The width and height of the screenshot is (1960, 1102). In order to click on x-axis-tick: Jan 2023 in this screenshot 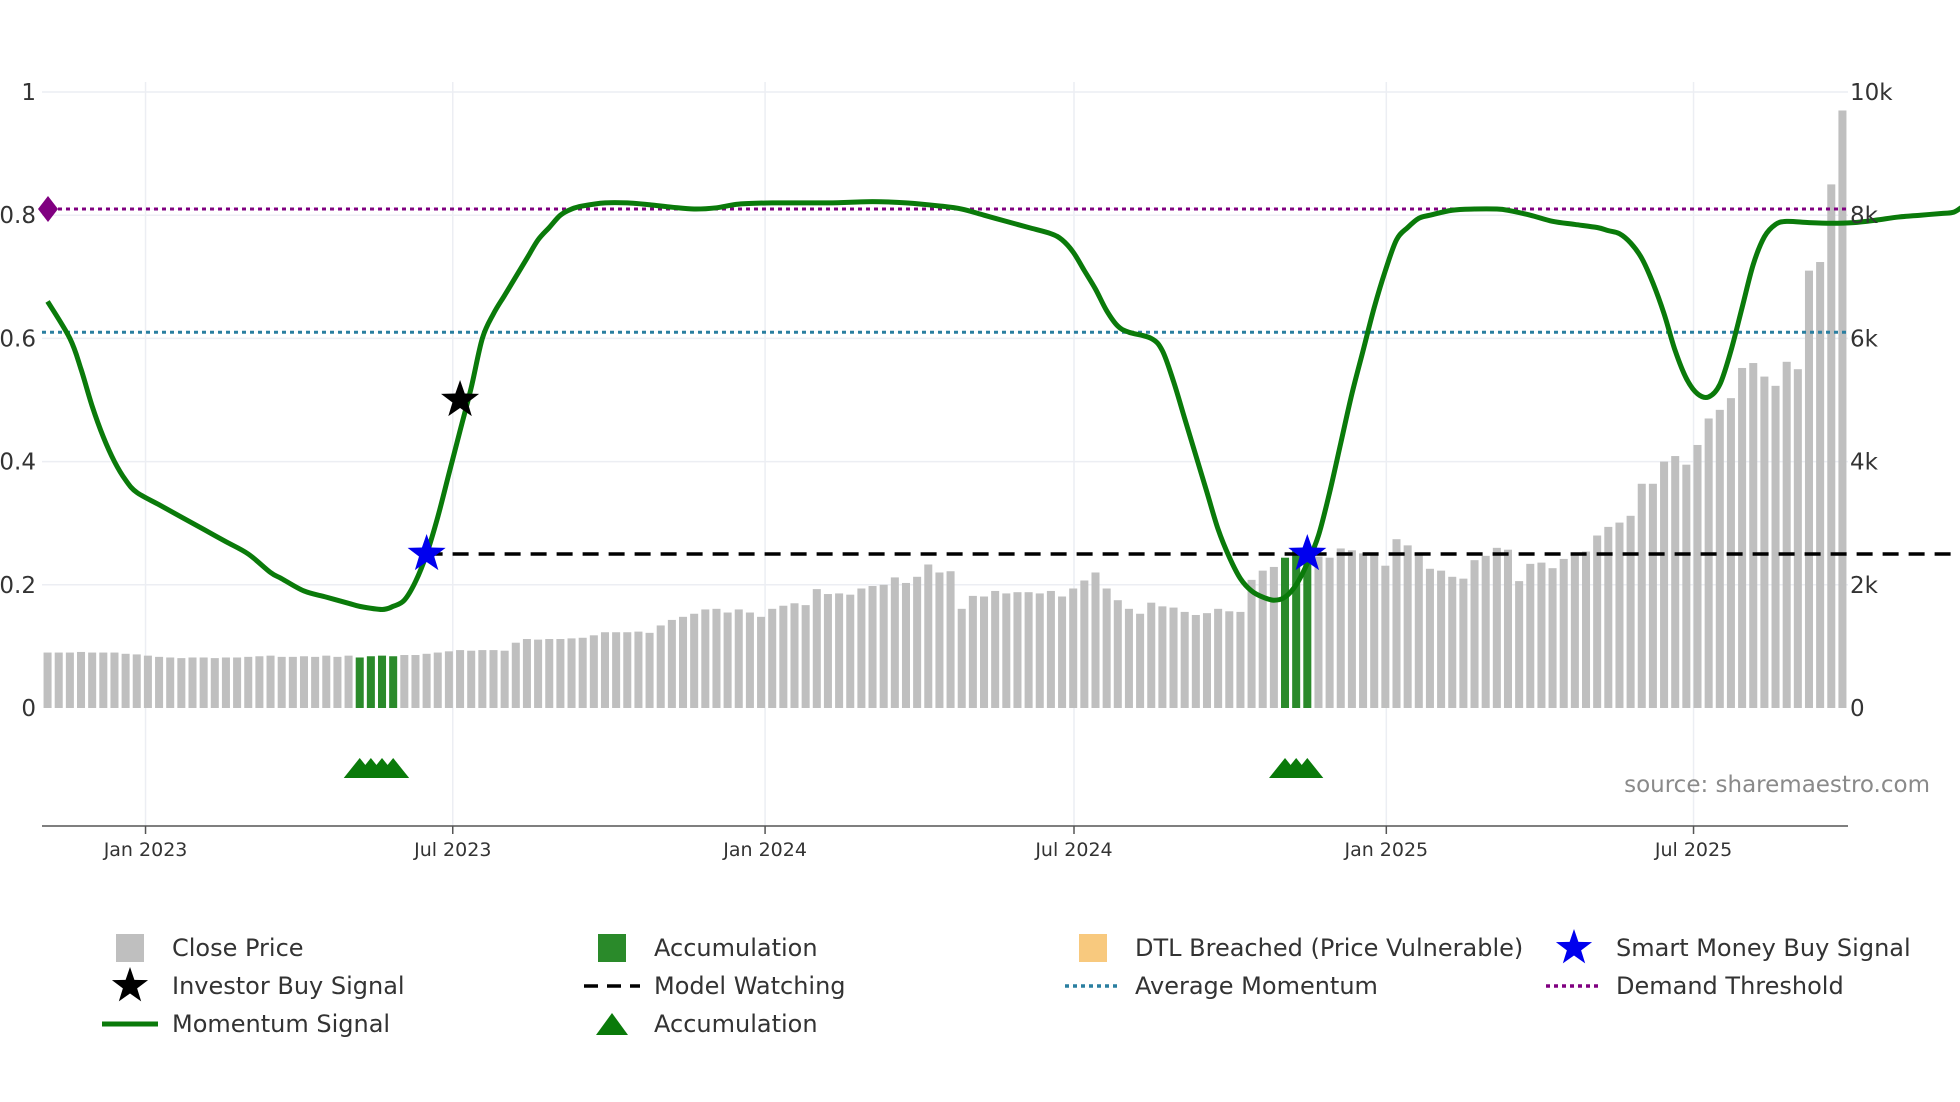, I will do `click(145, 850)`.